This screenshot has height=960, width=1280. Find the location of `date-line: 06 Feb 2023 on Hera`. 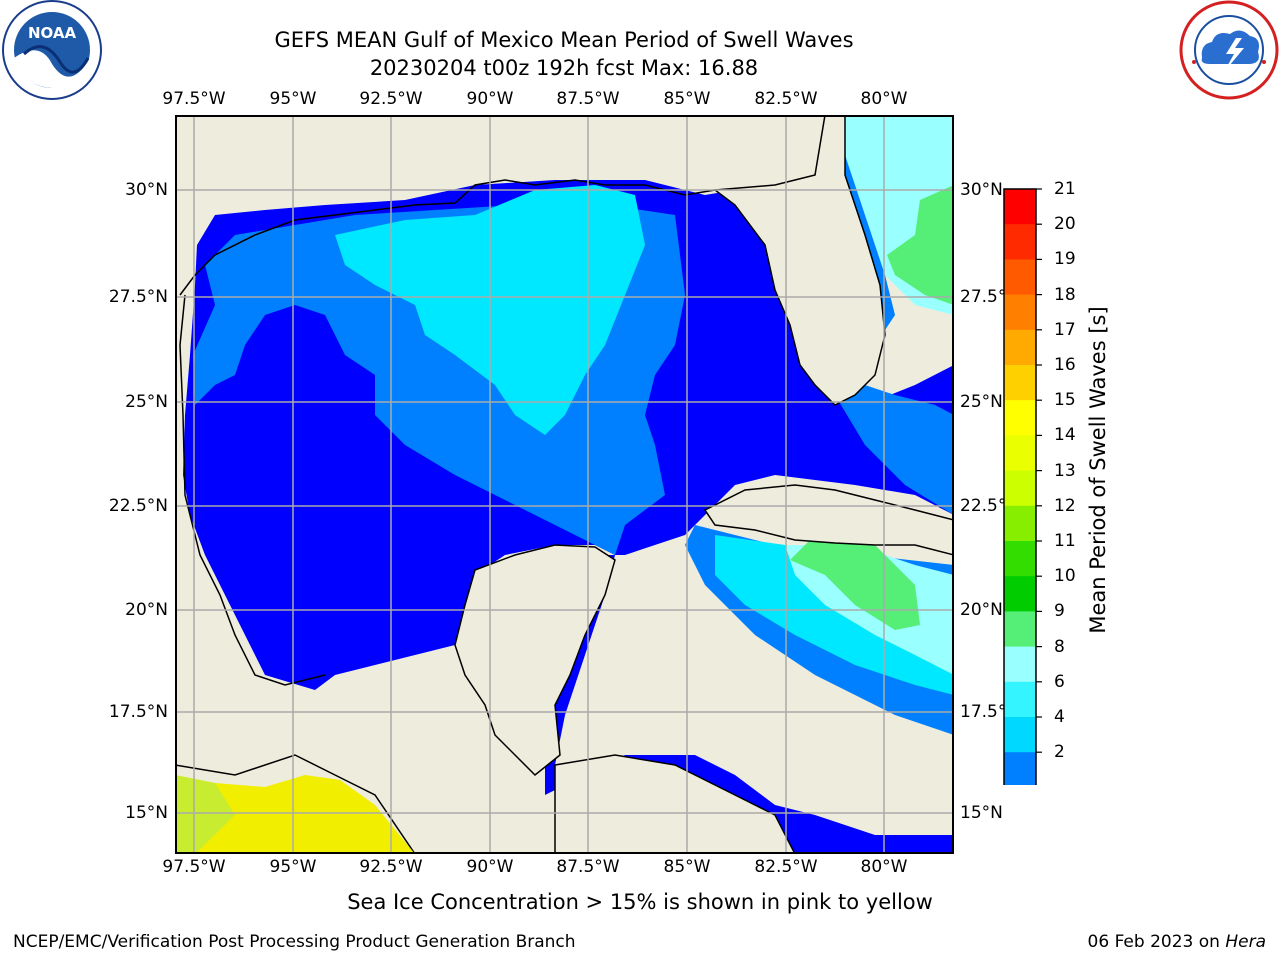

date-line: 06 Feb 2023 on Hera is located at coordinates (1177, 942).